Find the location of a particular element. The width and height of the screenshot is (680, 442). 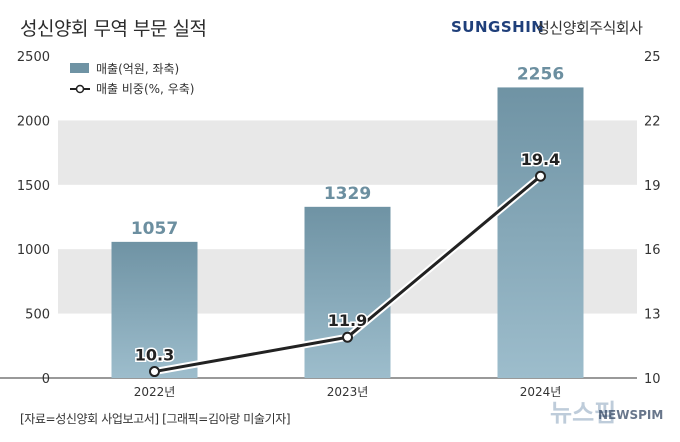

watermark-logo: 뉴스핌 is located at coordinates (583, 413).